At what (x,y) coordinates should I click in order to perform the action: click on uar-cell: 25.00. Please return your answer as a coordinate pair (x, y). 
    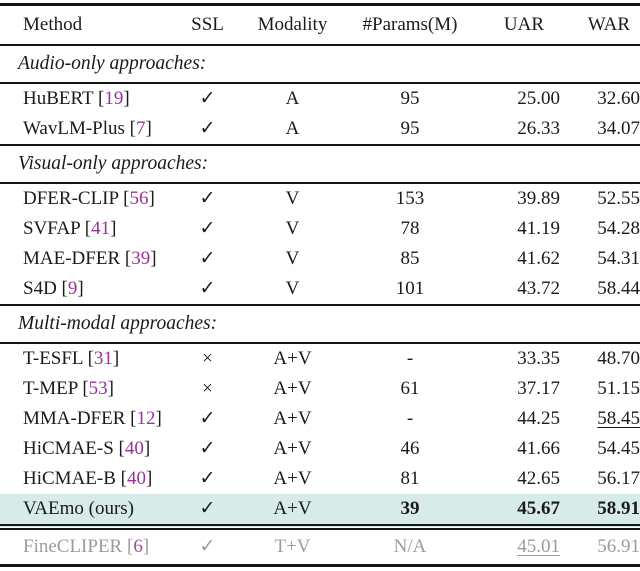
    Looking at the image, I should click on (538, 98).